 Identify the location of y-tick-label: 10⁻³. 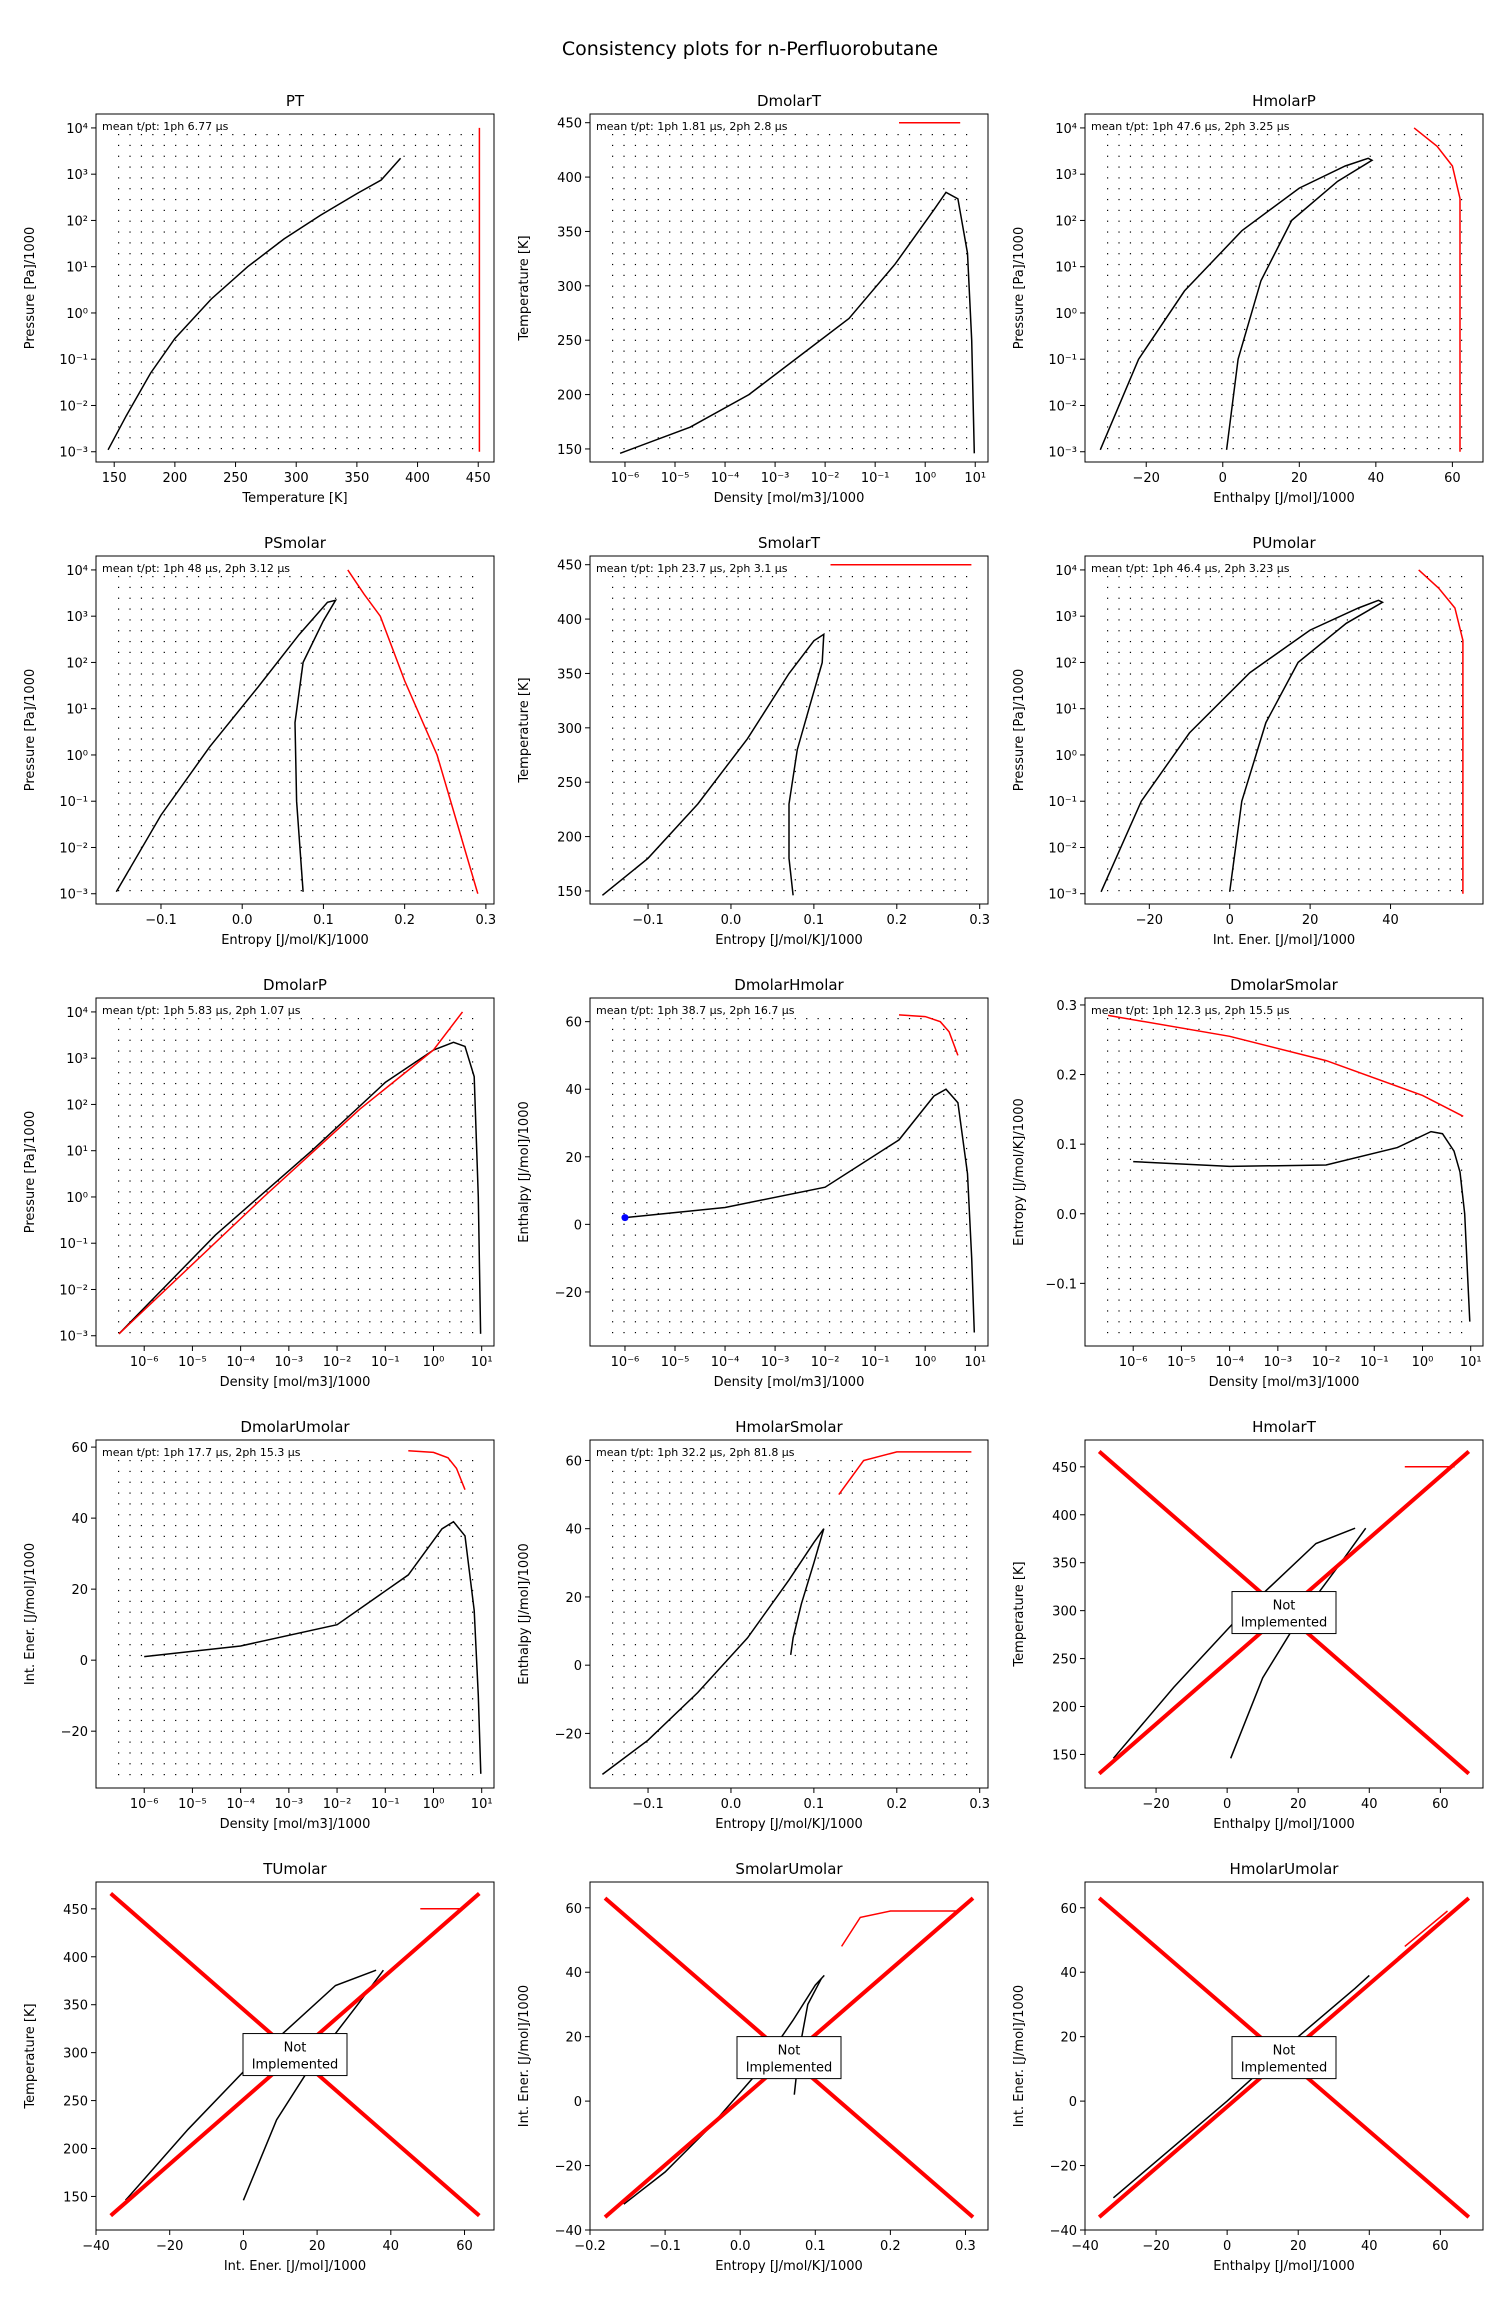
(1062, 453).